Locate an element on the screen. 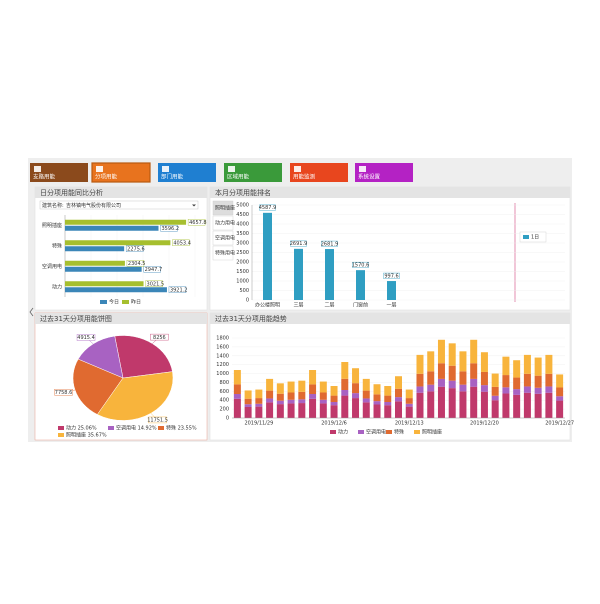 The height and width of the screenshot is (604, 600). y-tick-label: 4000 is located at coordinates (242, 225).